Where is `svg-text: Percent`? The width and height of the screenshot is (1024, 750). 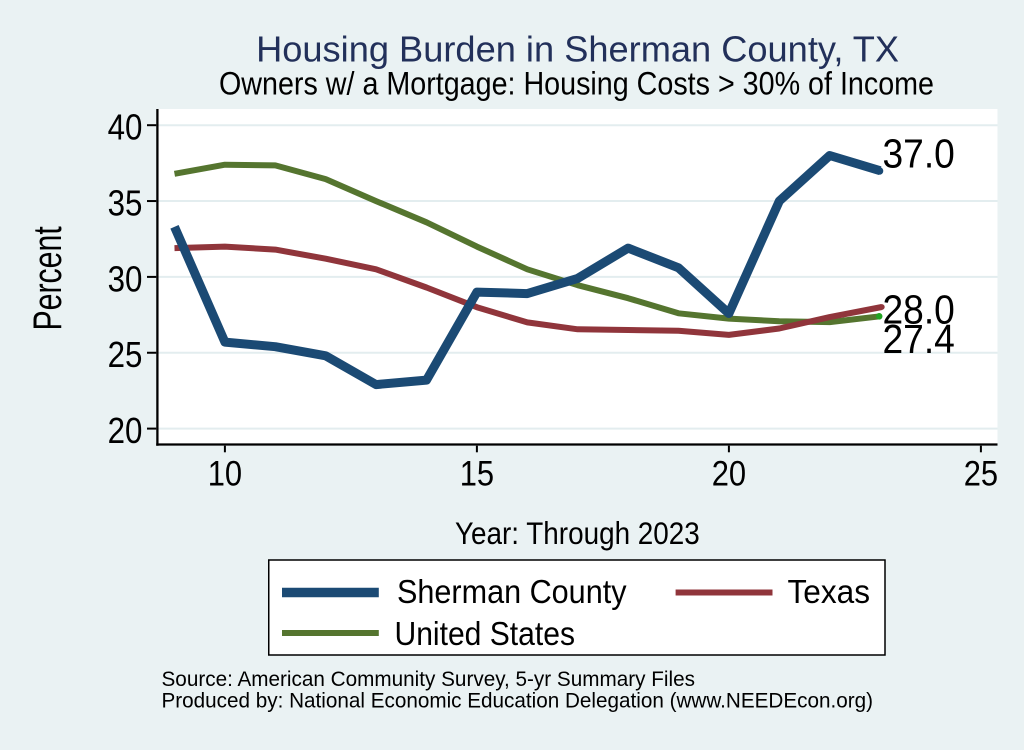 svg-text: Percent is located at coordinates (48, 278).